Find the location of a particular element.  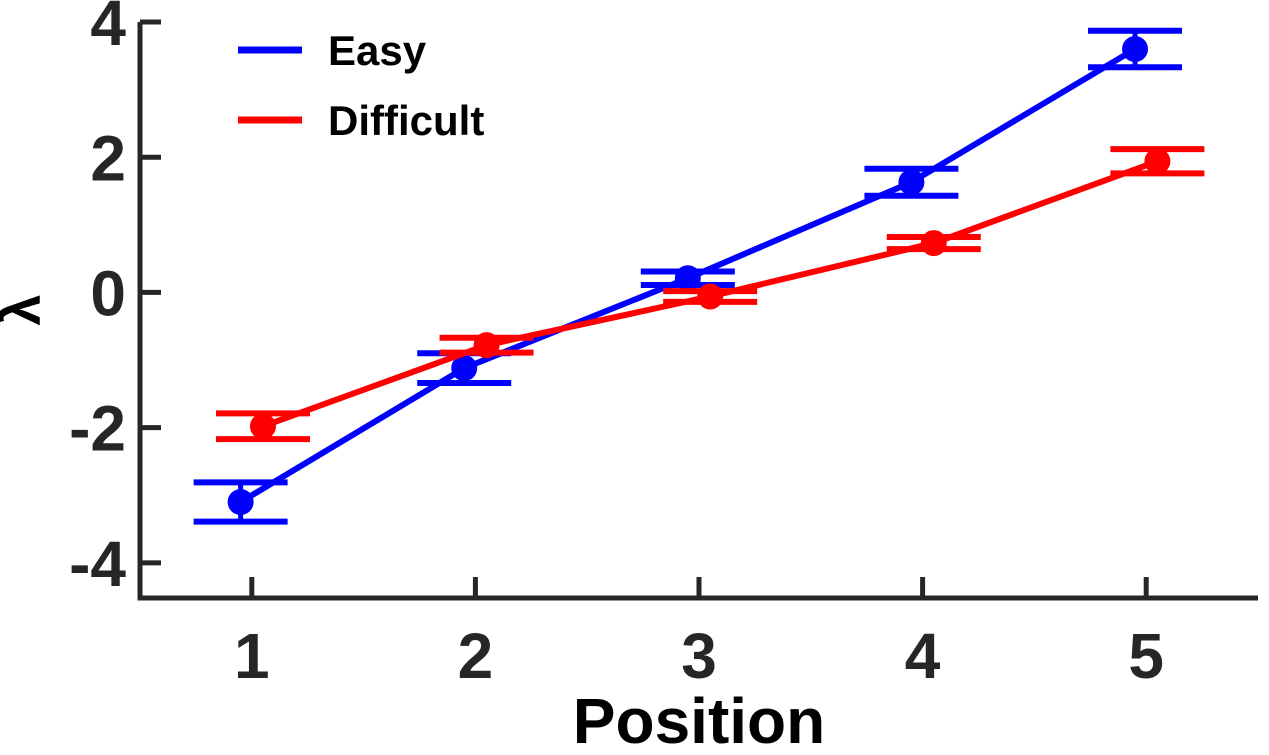

x-tick-label: 5 is located at coordinates (1146, 656).